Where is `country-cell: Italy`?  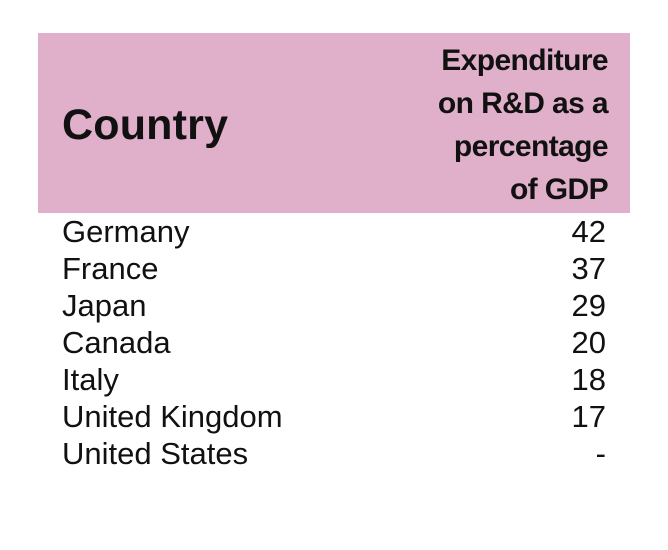
country-cell: Italy is located at coordinates (90, 379).